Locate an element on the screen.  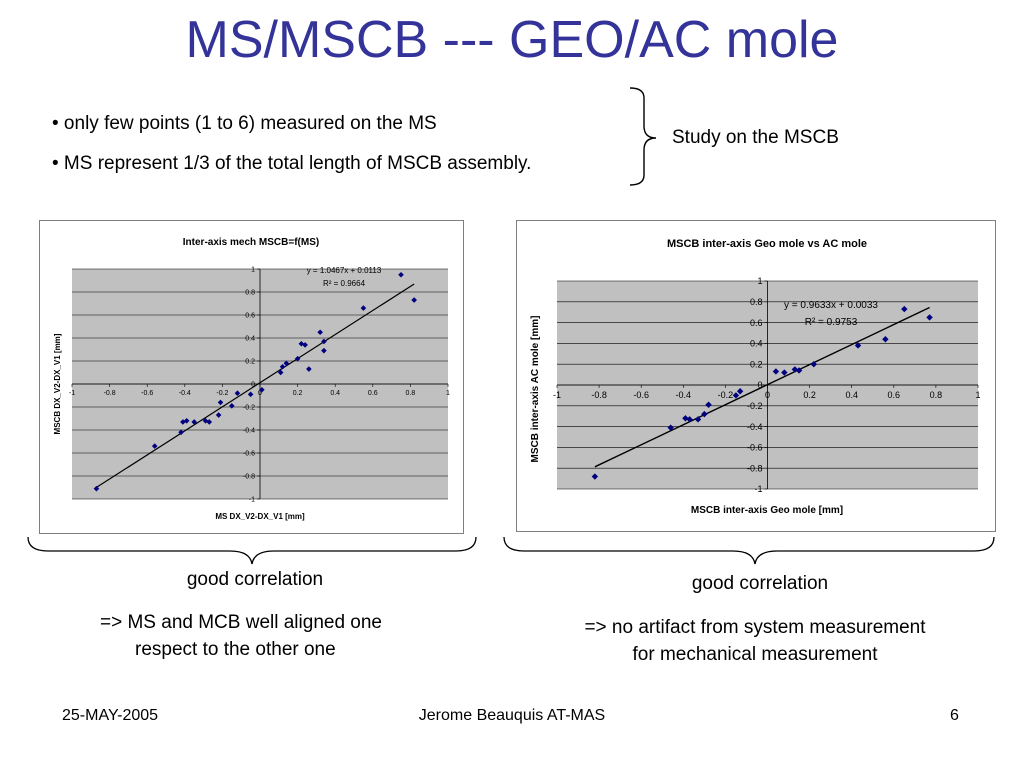
r-squared: R² = 0.9753 is located at coordinates (831, 322).